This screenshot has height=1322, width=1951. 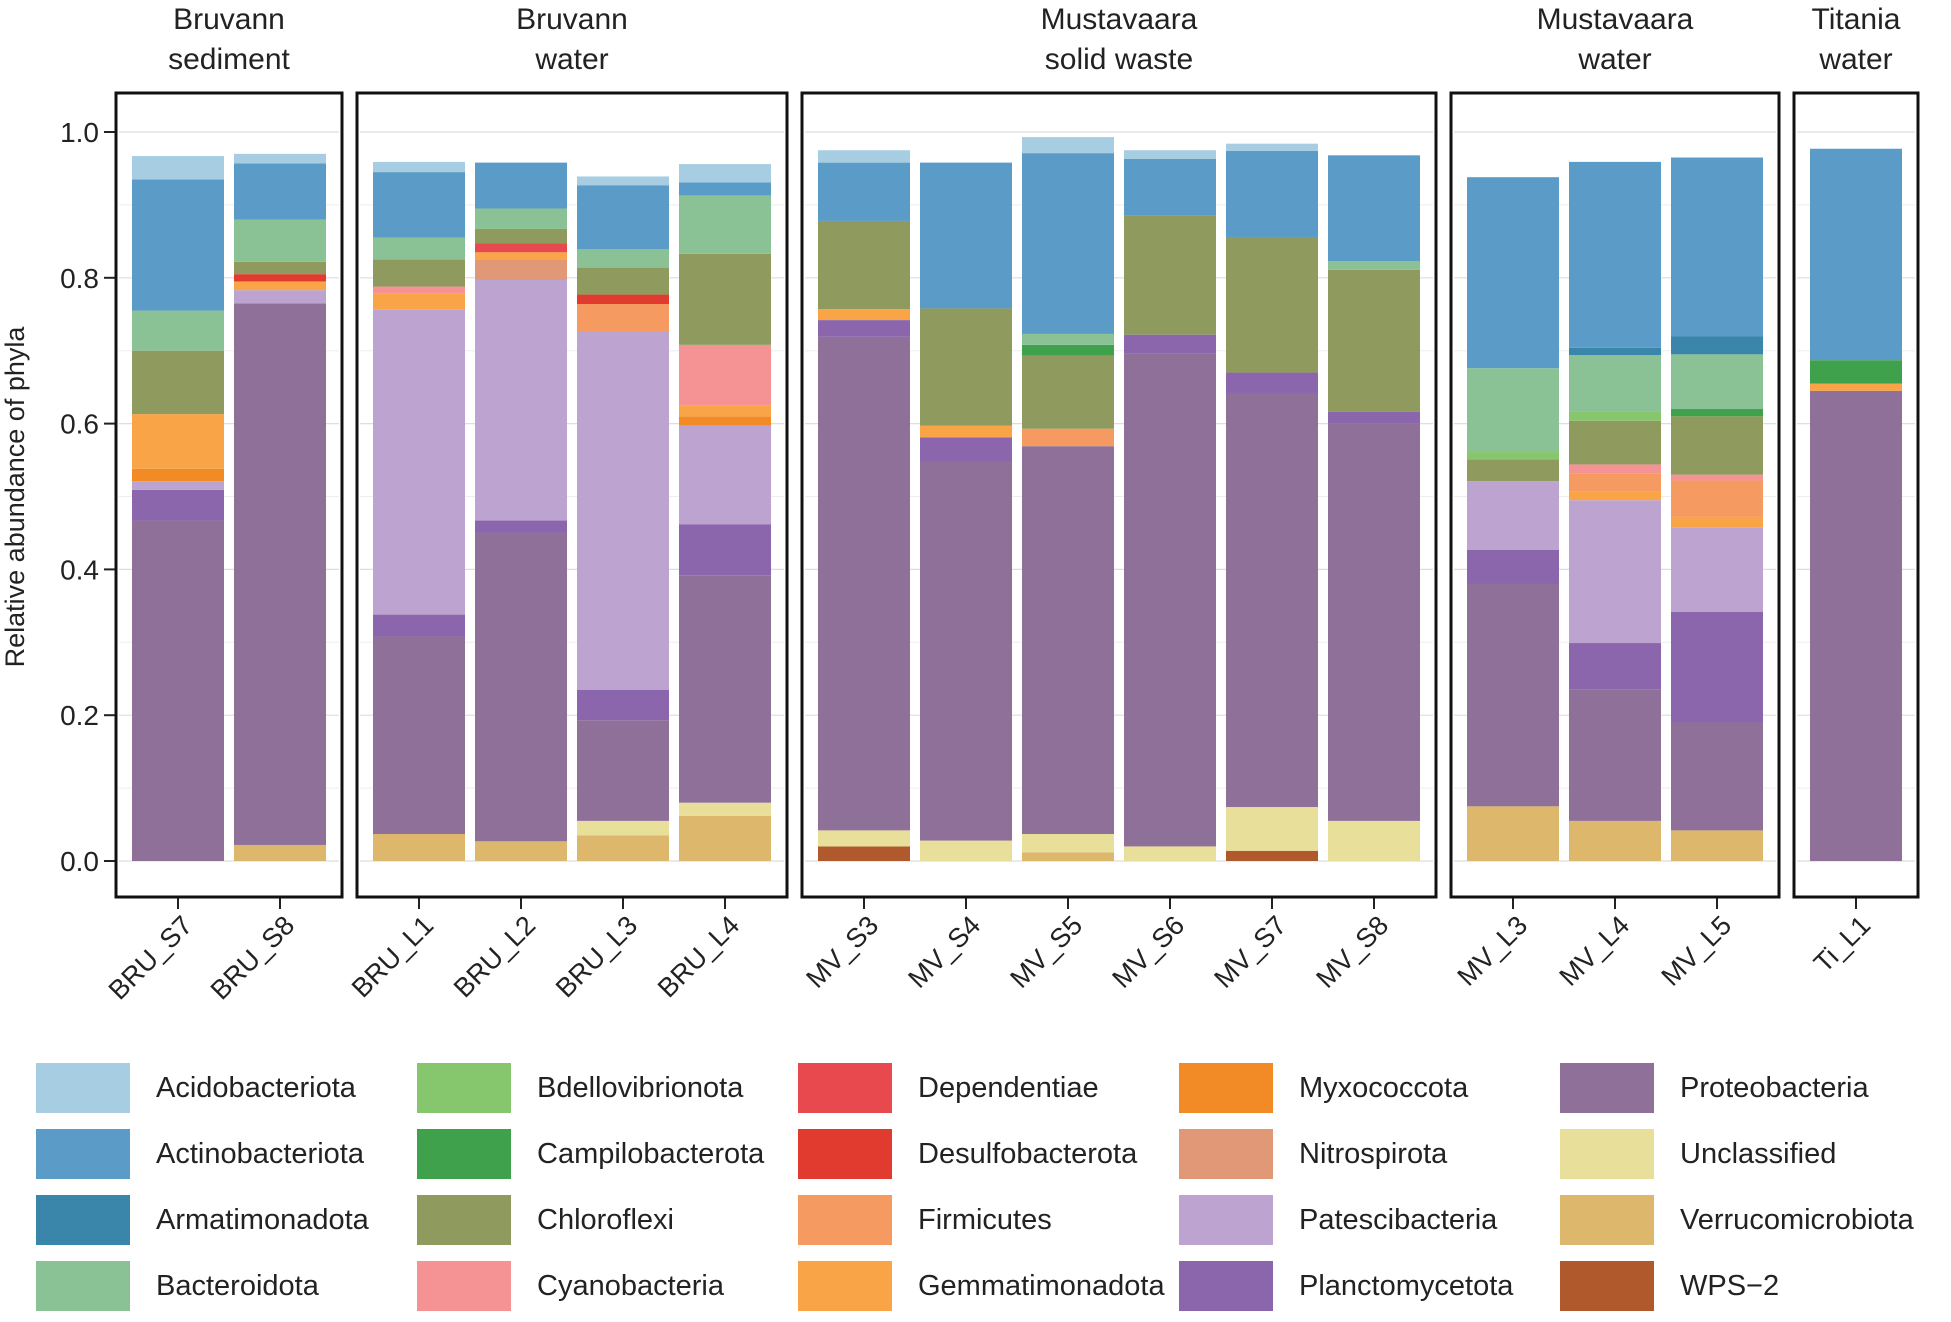 What do you see at coordinates (256, 1087) in the screenshot?
I see `legend-label: Acidobacteriota` at bounding box center [256, 1087].